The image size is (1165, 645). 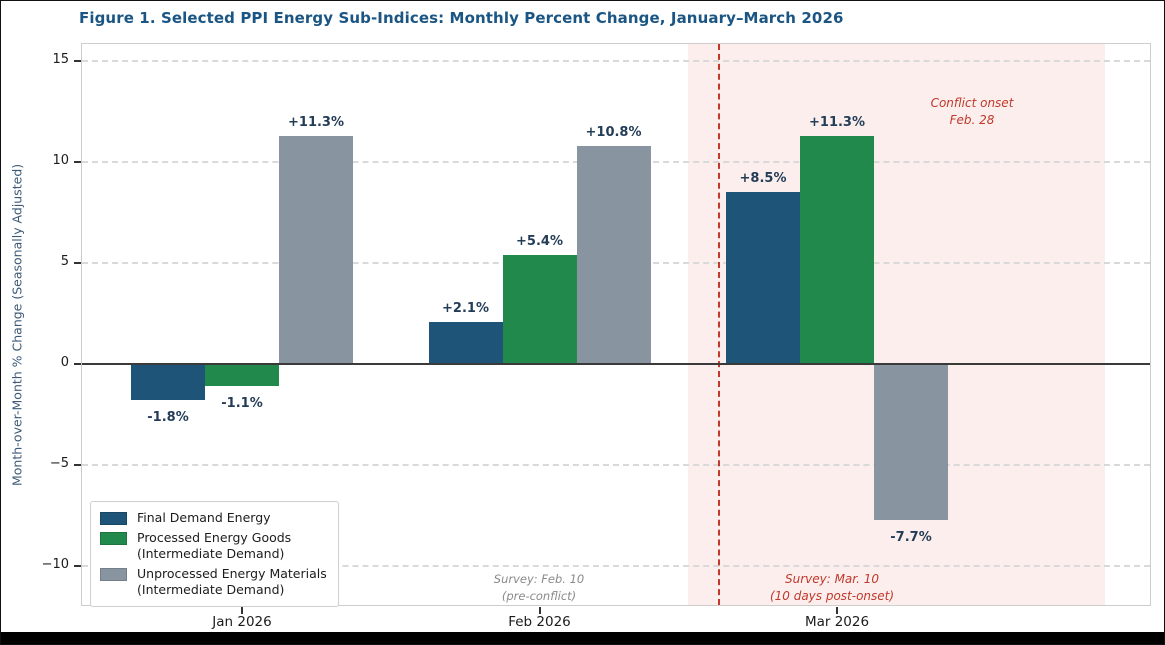 What do you see at coordinates (539, 309) in the screenshot?
I see `processed-energy-goods-intermediate-demand-bar-feb-2026` at bounding box center [539, 309].